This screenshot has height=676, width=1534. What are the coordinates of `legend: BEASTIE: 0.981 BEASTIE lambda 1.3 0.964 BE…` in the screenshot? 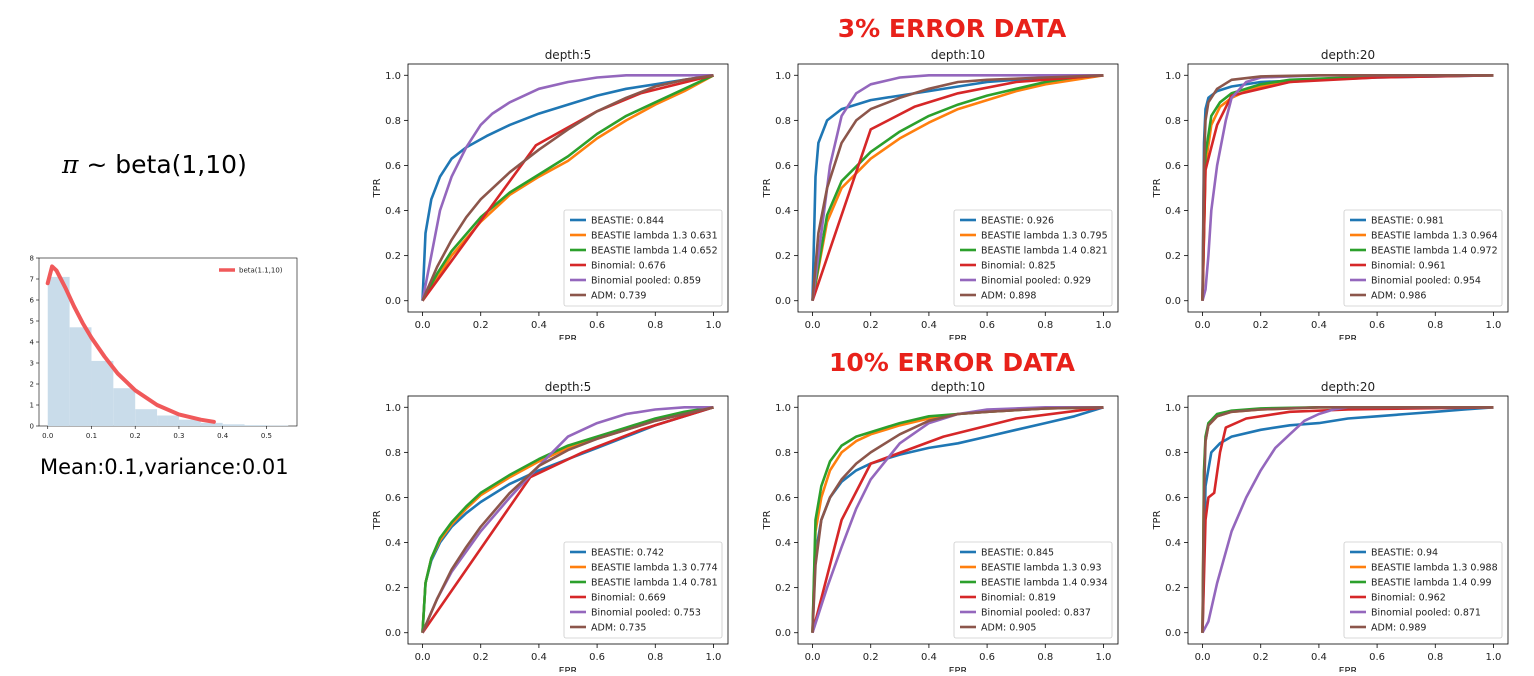 It's located at (1423, 258).